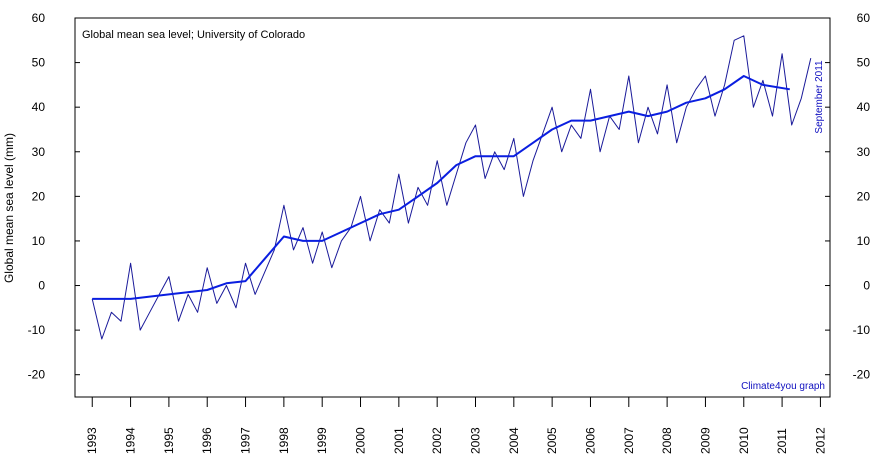  What do you see at coordinates (39, 196) in the screenshot?
I see `y-tick-label: 20` at bounding box center [39, 196].